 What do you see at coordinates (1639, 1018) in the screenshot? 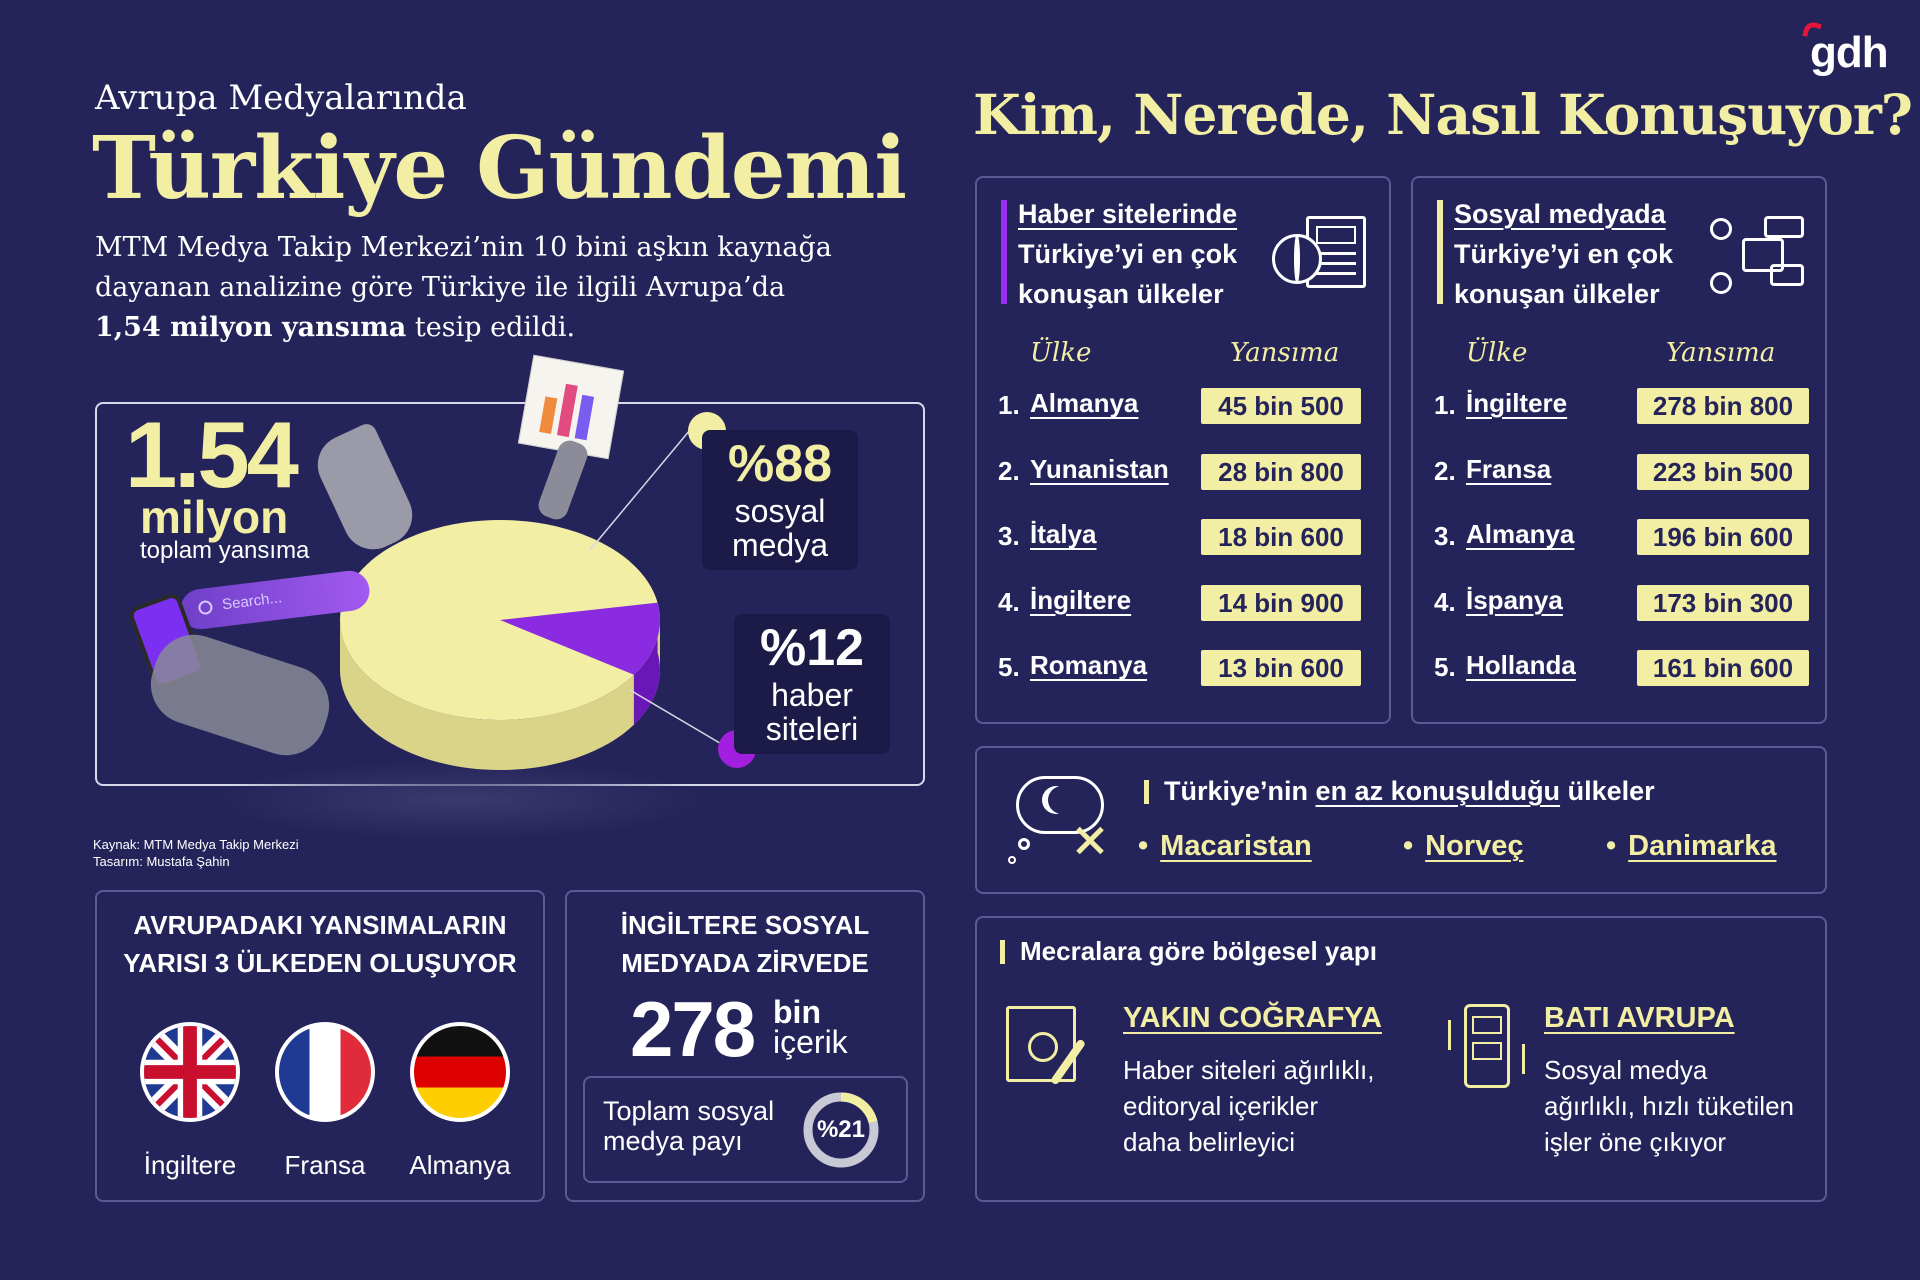
I see `west-title: BATI AVRUPA` at bounding box center [1639, 1018].